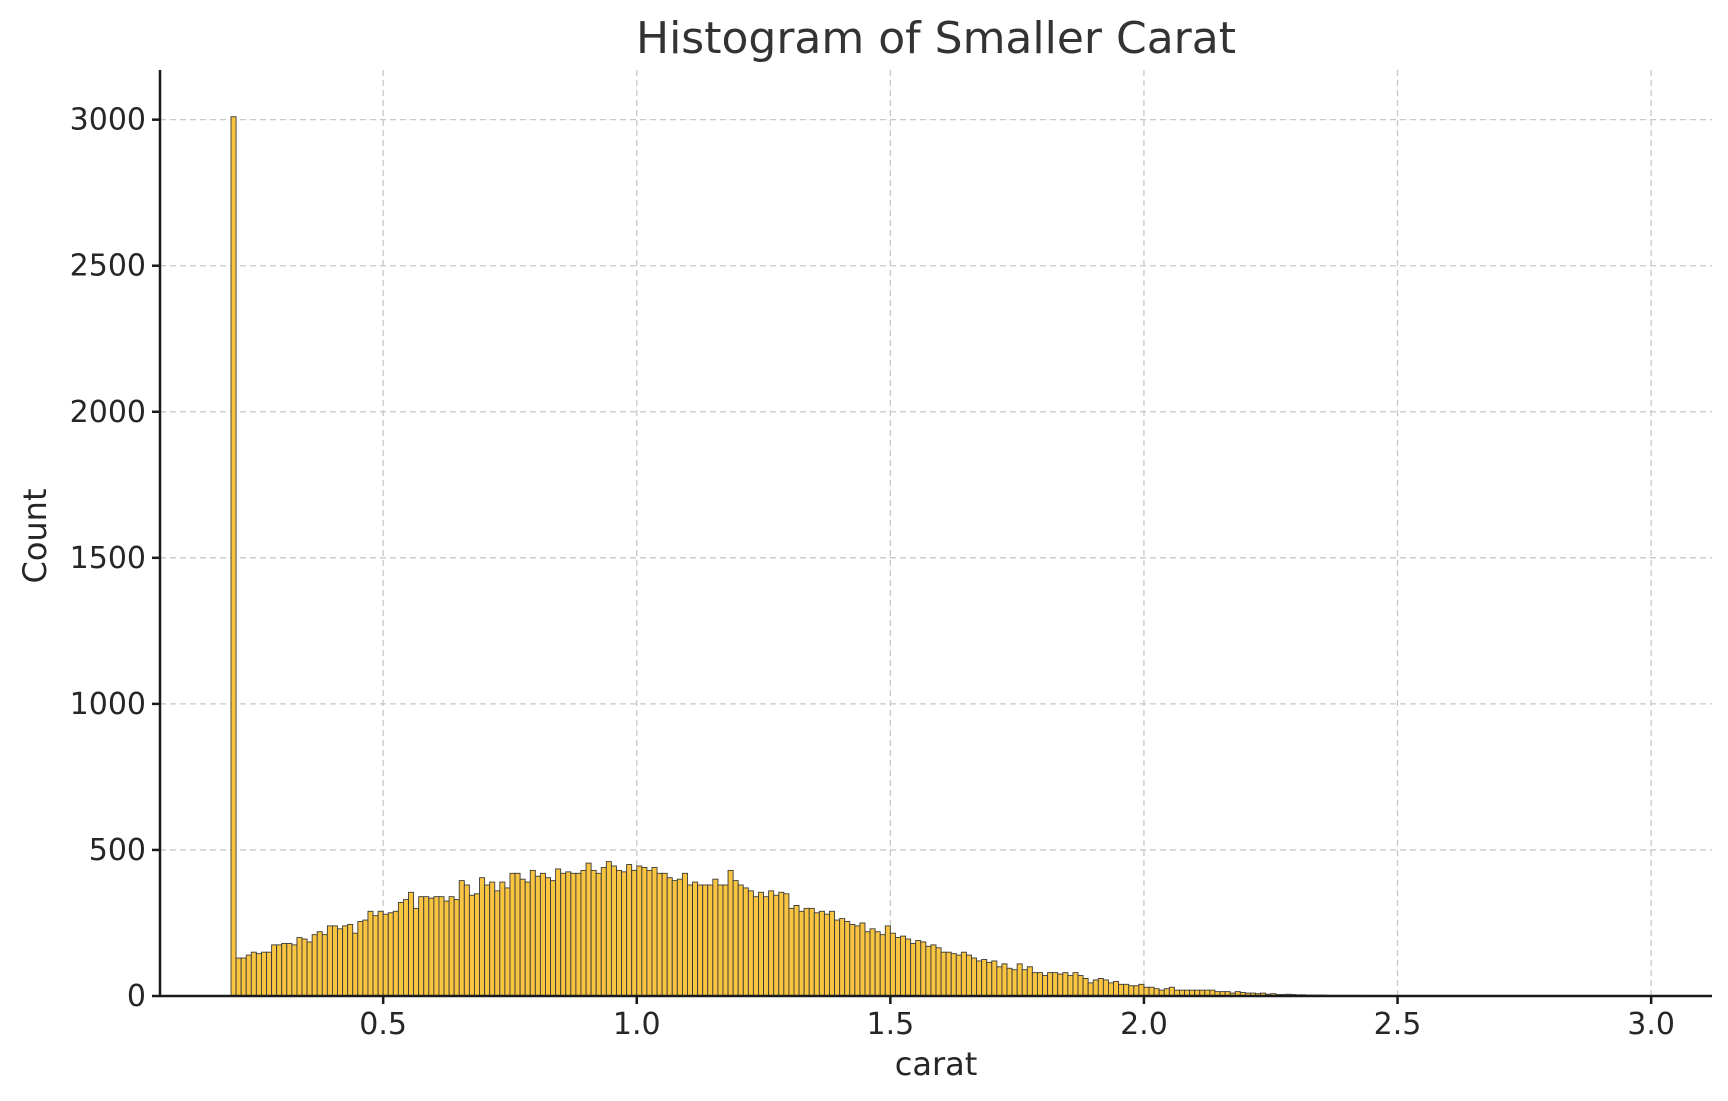  I want to click on y-tick-label: 2000, so click(108, 412).